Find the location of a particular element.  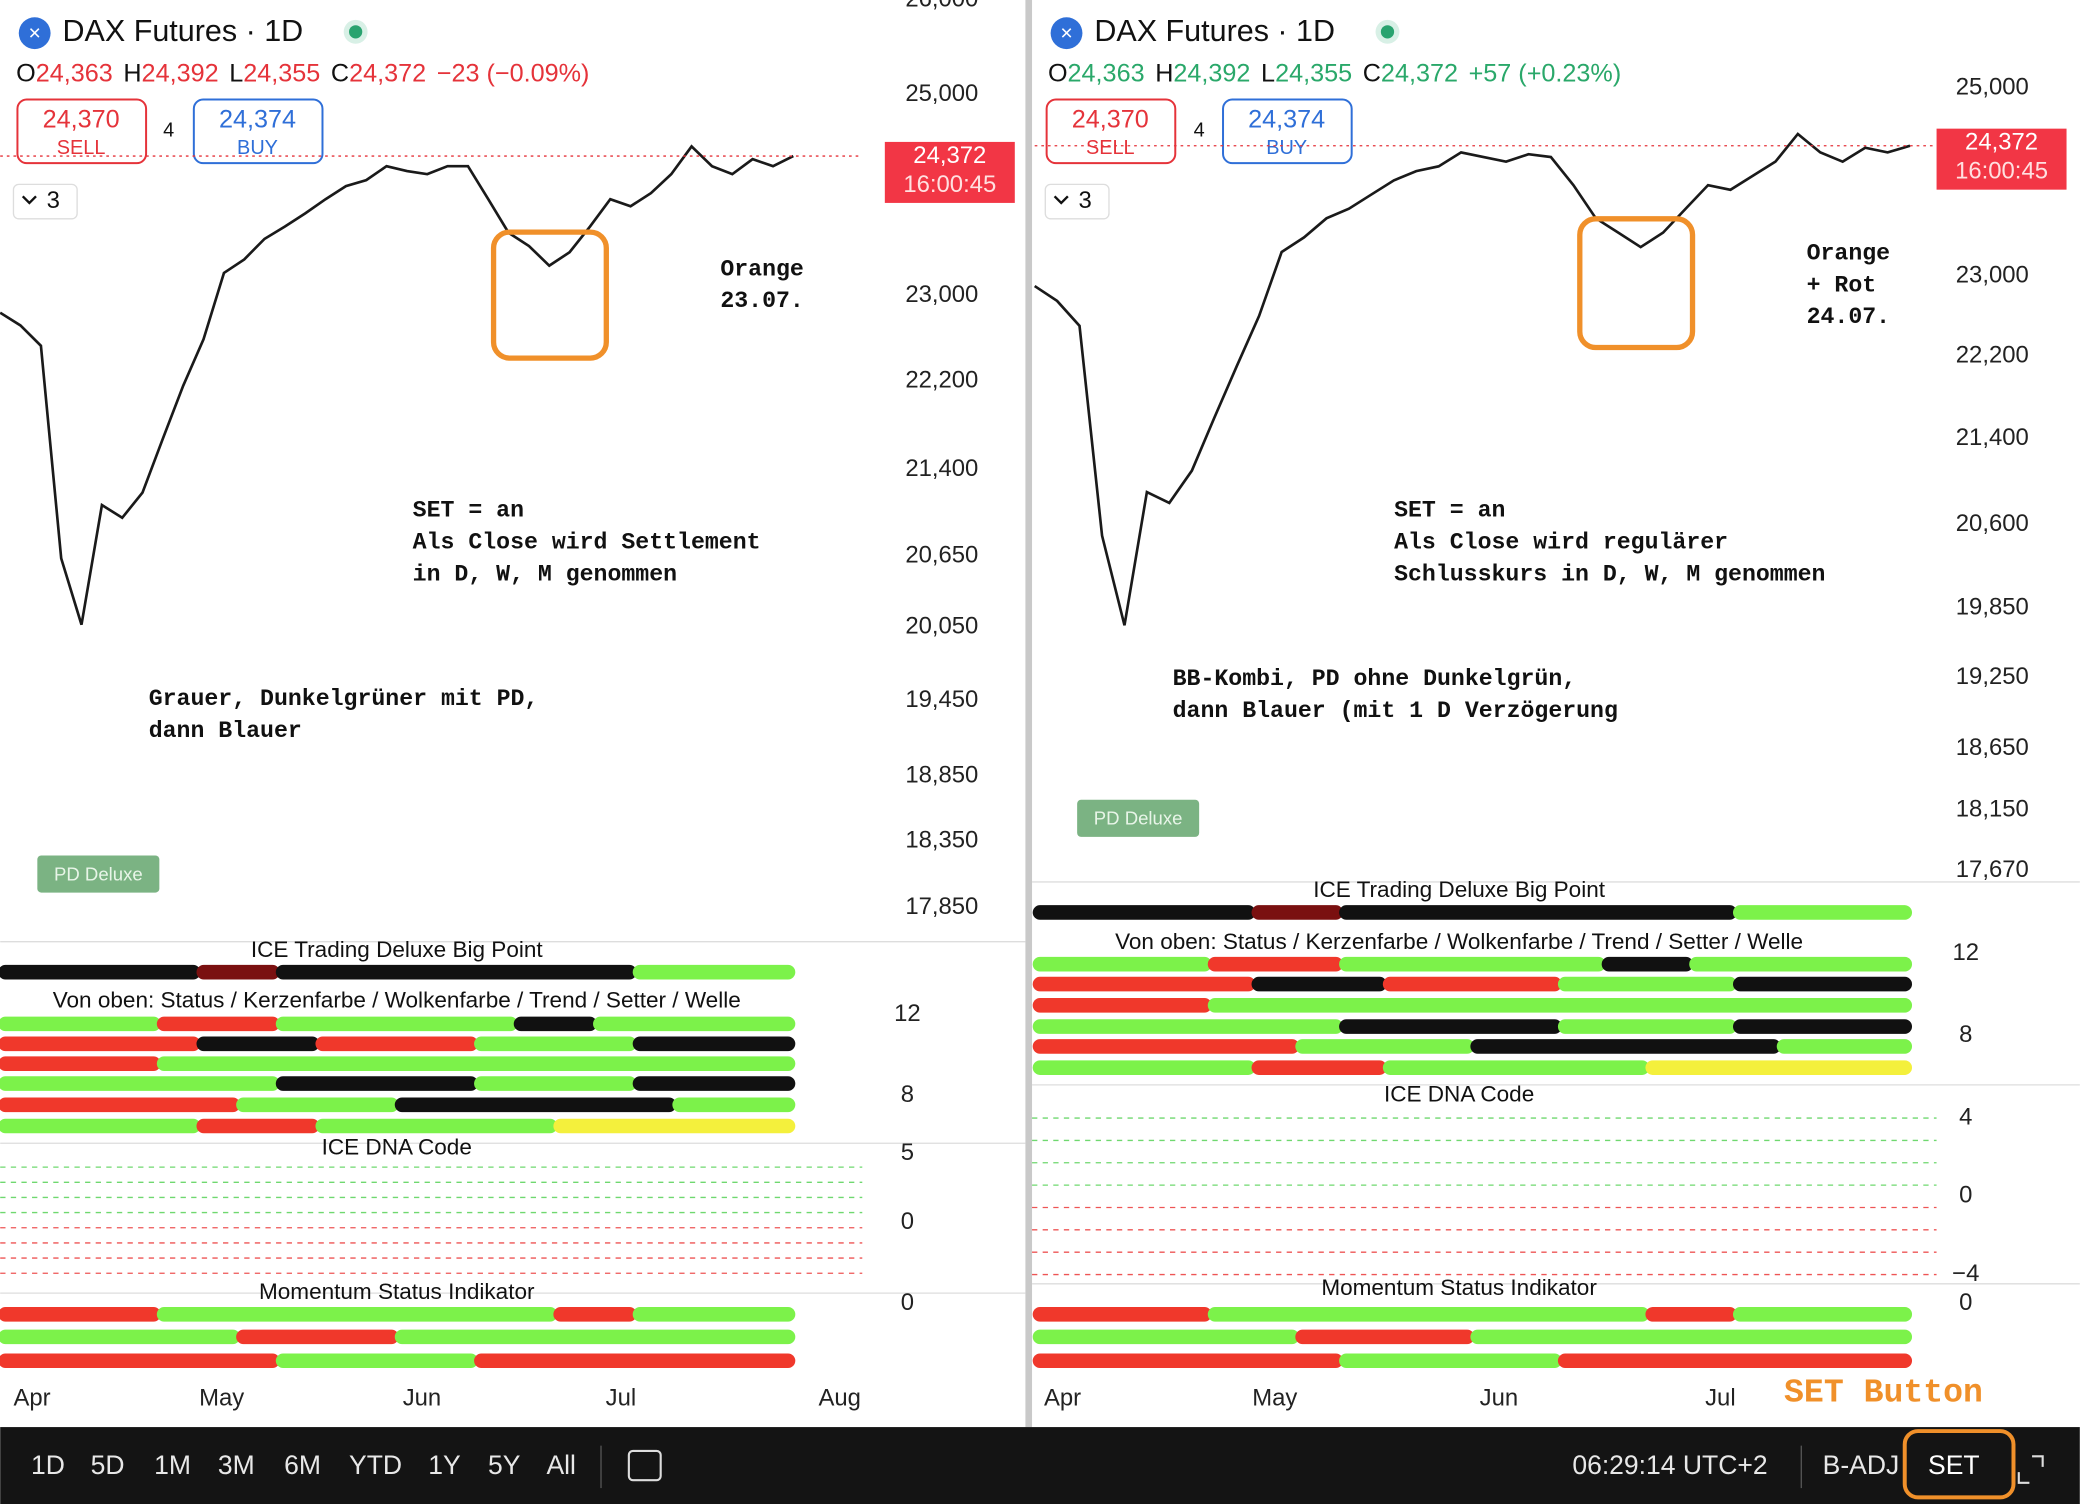

month-label: May is located at coordinates (221, 1398).